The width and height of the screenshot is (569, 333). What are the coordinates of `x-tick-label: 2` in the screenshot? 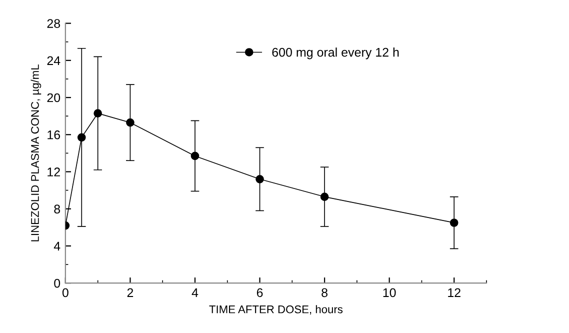 It's located at (130, 292).